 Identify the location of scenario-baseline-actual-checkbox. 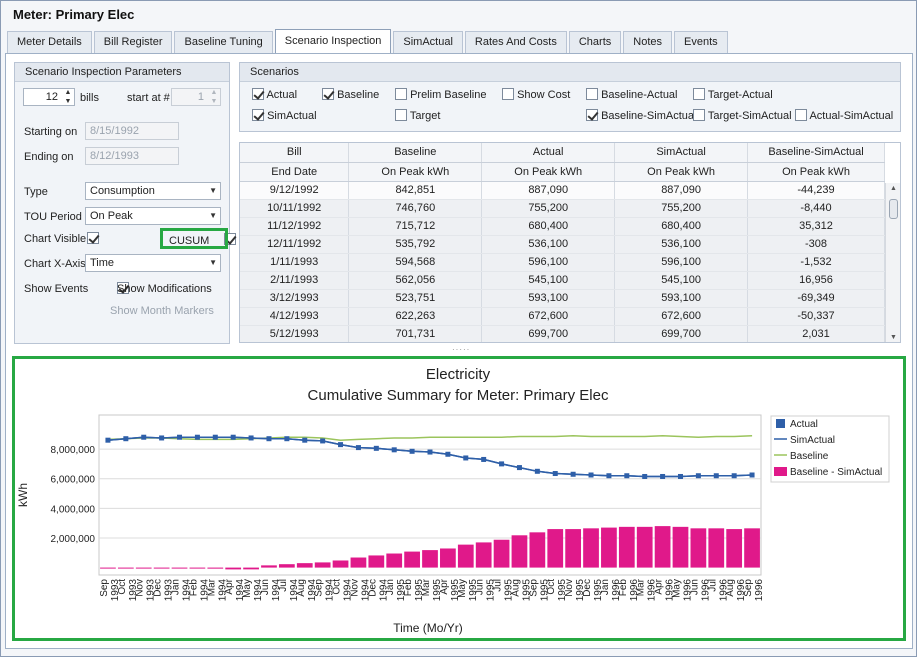
(592, 94).